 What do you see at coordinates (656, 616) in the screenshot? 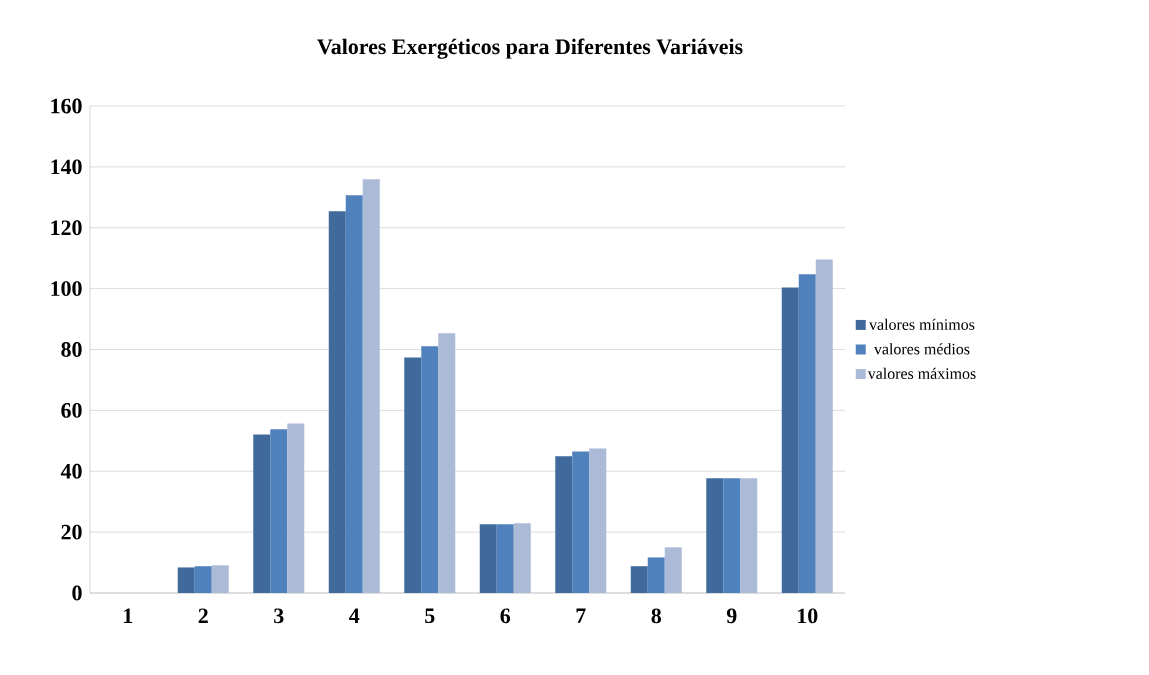
I see `x-tick-label: 8` at bounding box center [656, 616].